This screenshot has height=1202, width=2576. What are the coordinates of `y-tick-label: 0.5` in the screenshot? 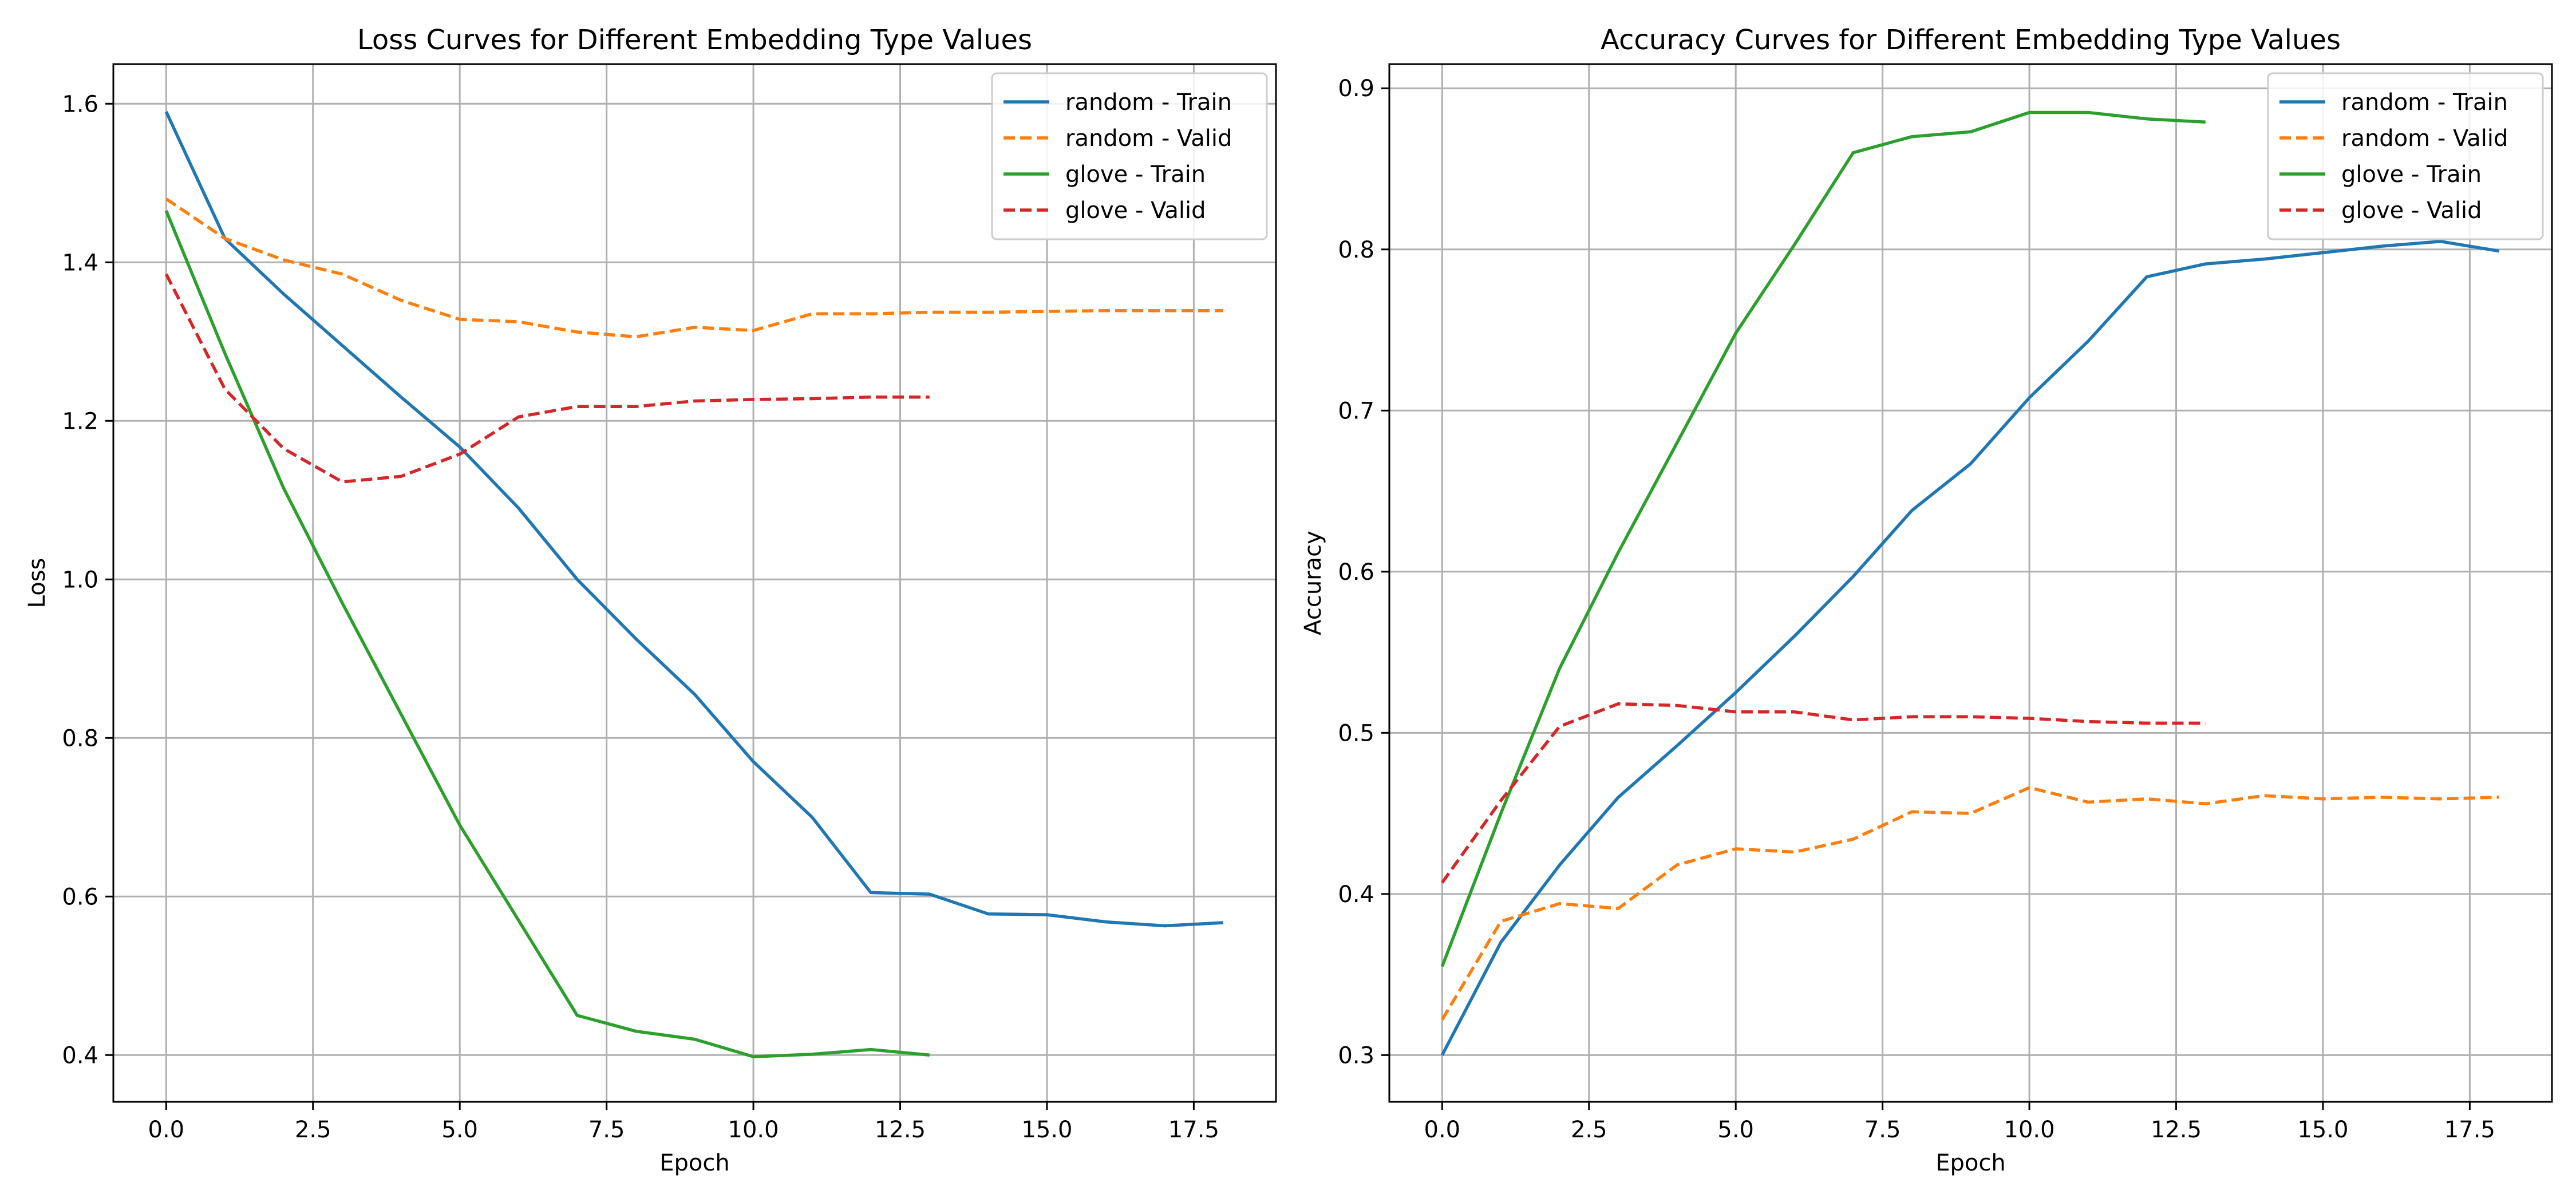 It's located at (1356, 733).